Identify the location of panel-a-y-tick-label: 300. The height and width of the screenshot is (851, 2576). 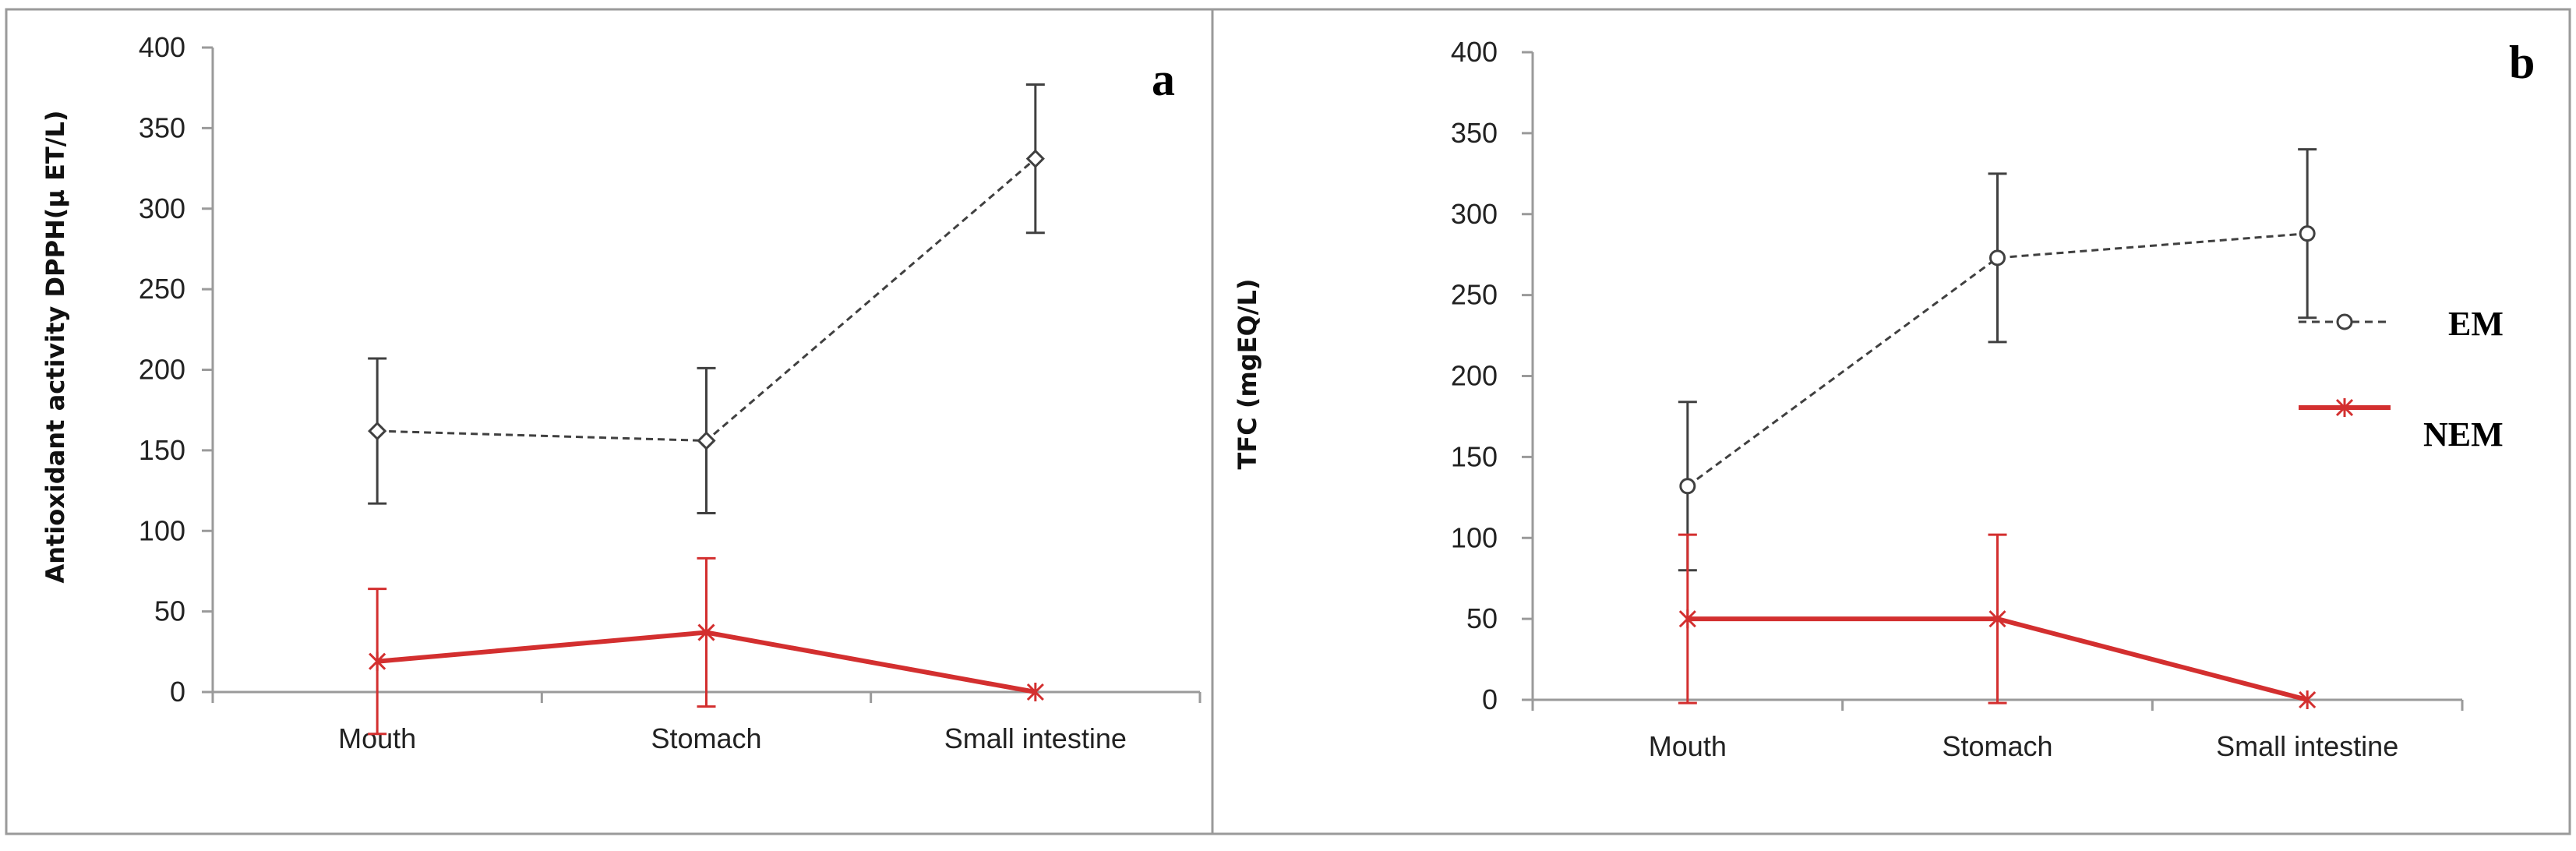
(162, 208).